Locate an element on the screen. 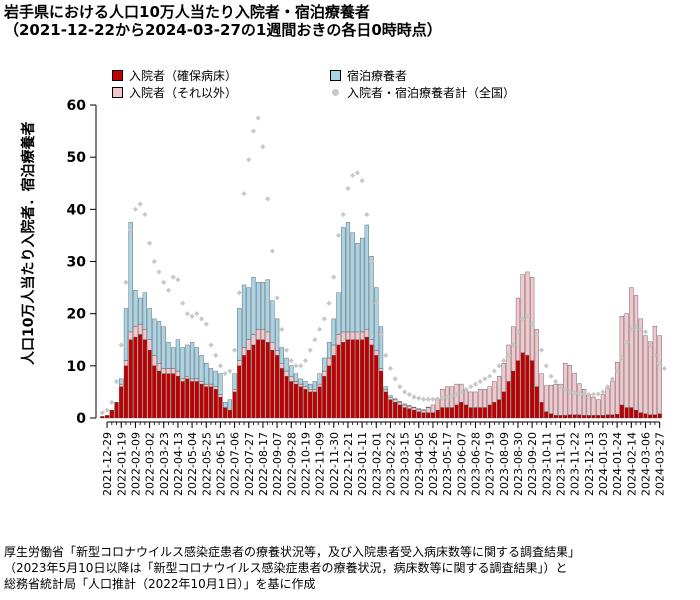 This screenshot has width=700, height=600. x-tick-label-24: 2023-05-17 is located at coordinates (447, 464).